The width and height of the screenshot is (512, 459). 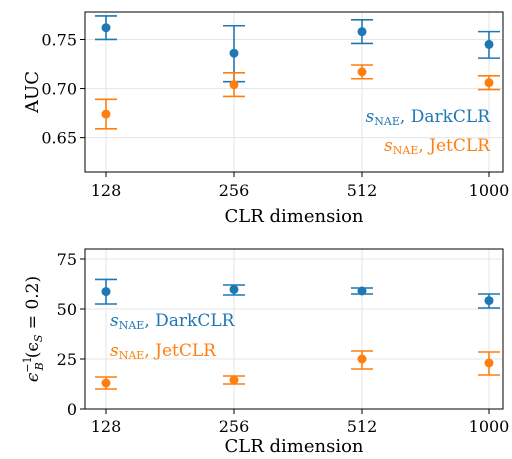 What do you see at coordinates (293, 216) in the screenshot?
I see `auc-x-axis-label: CLR dimension` at bounding box center [293, 216].